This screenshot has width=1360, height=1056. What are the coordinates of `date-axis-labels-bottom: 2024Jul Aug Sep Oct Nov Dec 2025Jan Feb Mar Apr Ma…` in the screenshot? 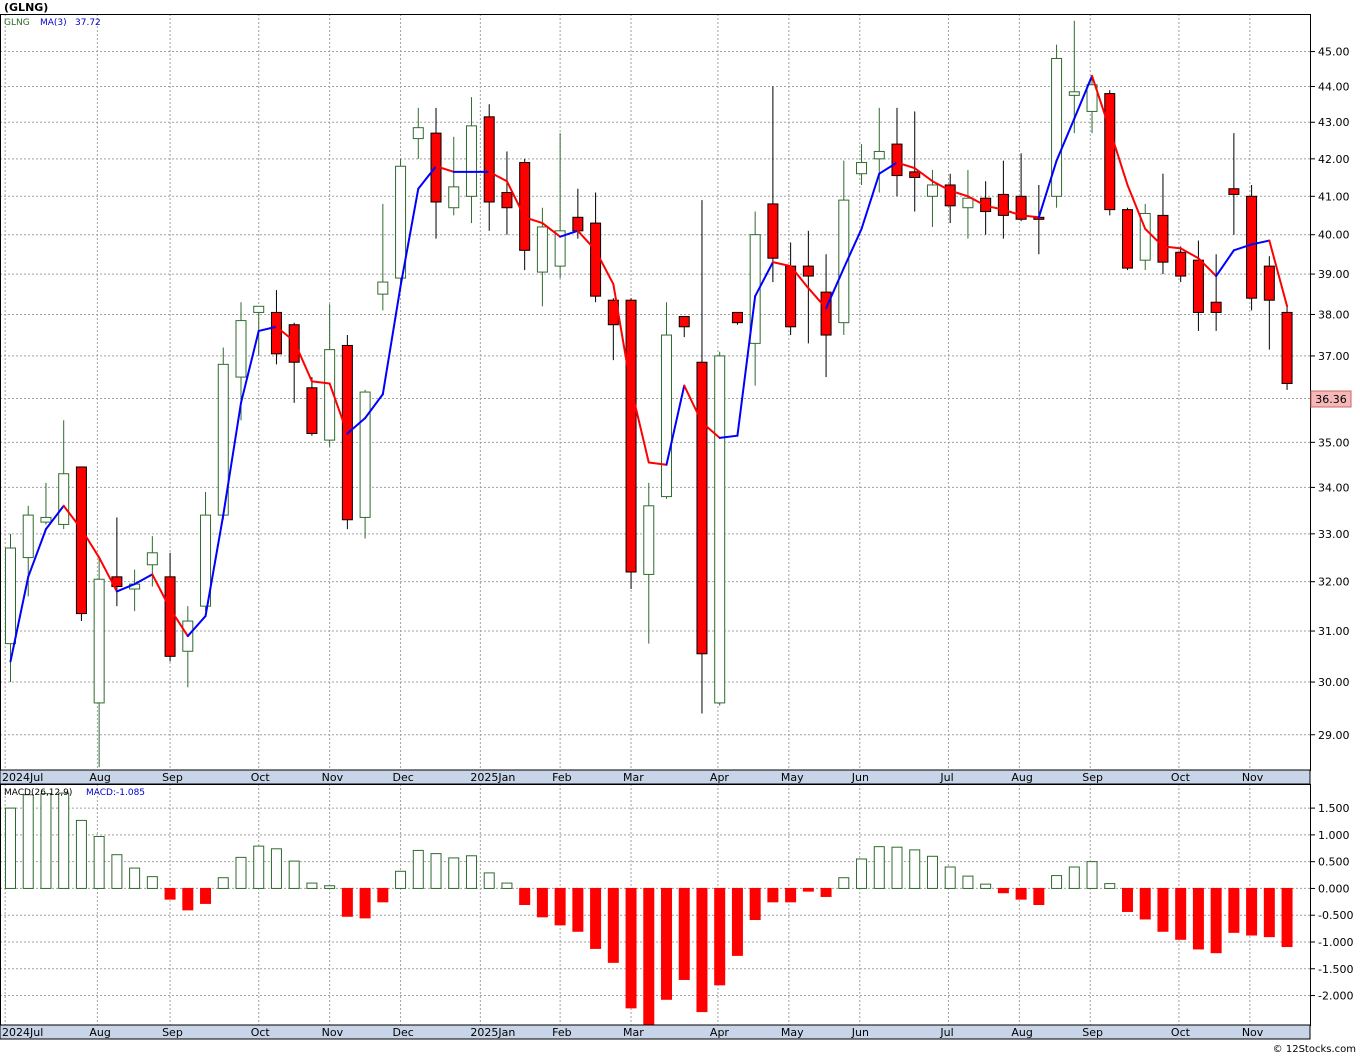 It's located at (633, 1032).